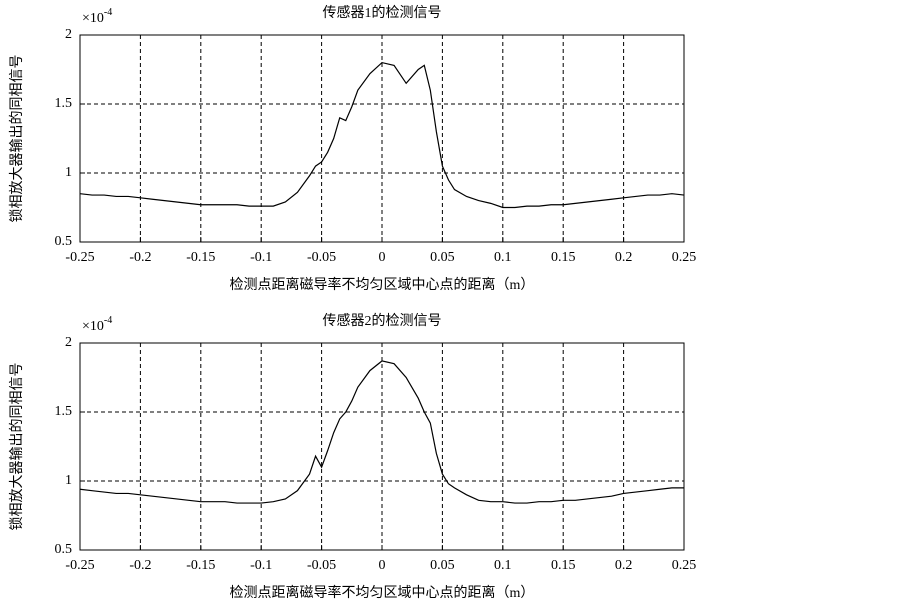 The height and width of the screenshot is (605, 903). What do you see at coordinates (382, 320) in the screenshot?
I see `chart-title: 传感器2的检测信号` at bounding box center [382, 320].